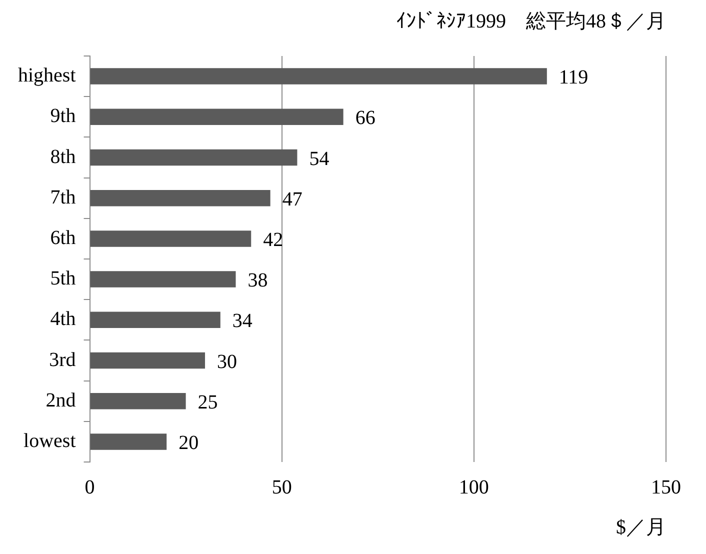 Image resolution: width=706 pixels, height=554 pixels. What do you see at coordinates (63, 237) in the screenshot?
I see `y-tick-label: 6th` at bounding box center [63, 237].